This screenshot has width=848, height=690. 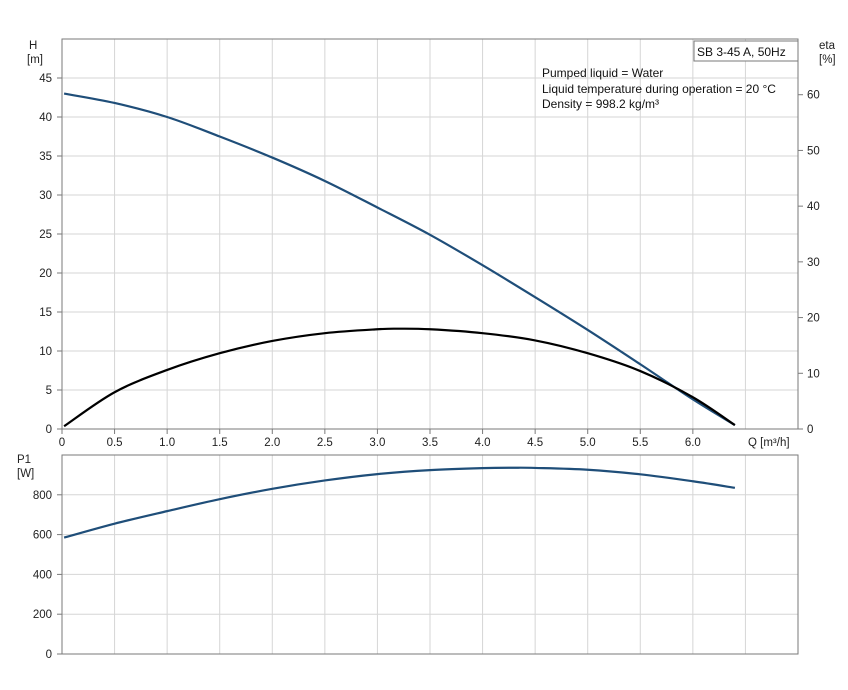 What do you see at coordinates (42, 575) in the screenshot?
I see `power-tick-label: 400` at bounding box center [42, 575].